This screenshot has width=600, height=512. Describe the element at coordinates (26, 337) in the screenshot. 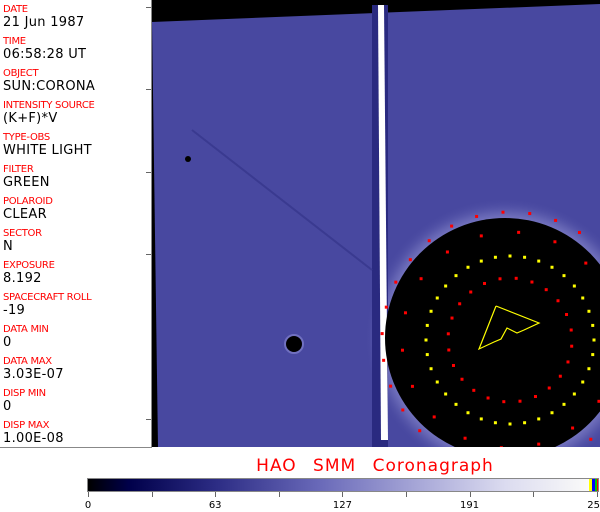

I see `field-data-min: DATA MIN 0` at that location.